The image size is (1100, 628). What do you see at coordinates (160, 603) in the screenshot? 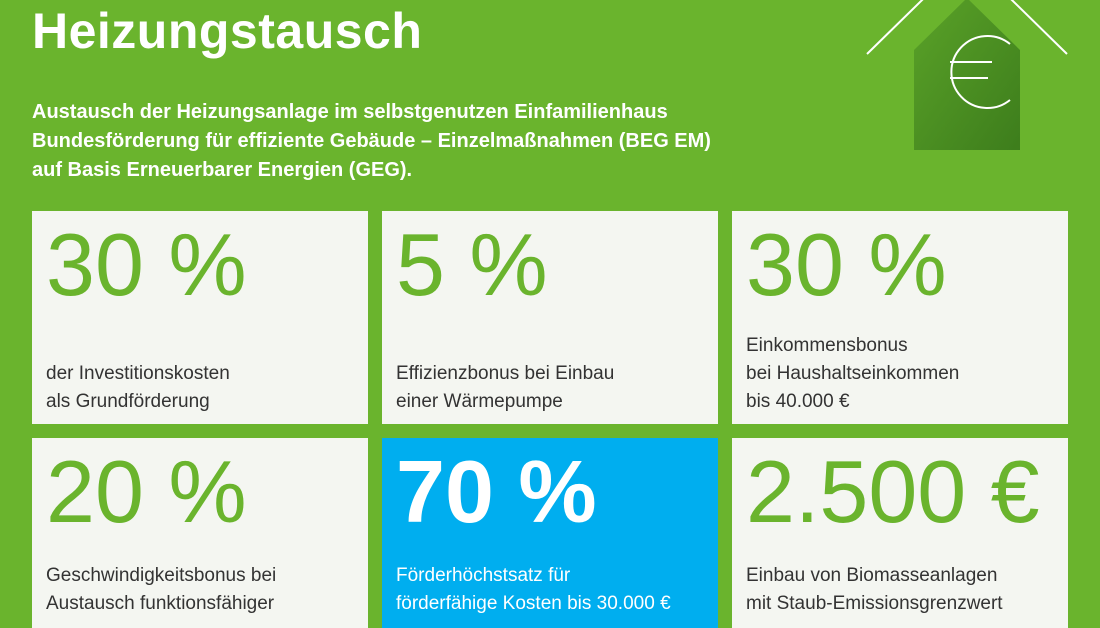
I see `card-description-line: Austausch funktionsfähiger` at bounding box center [160, 603].